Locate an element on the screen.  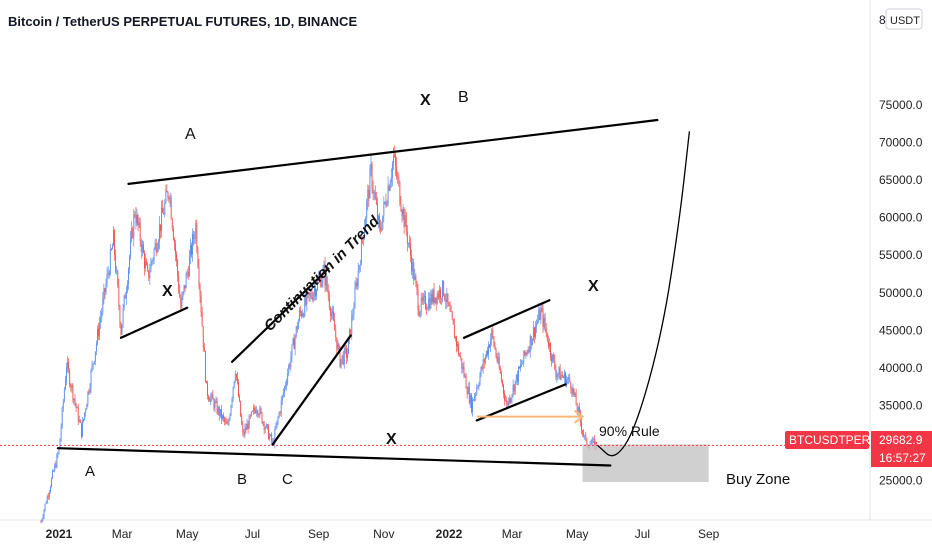
x-tick-label: 2022 is located at coordinates (449, 534).